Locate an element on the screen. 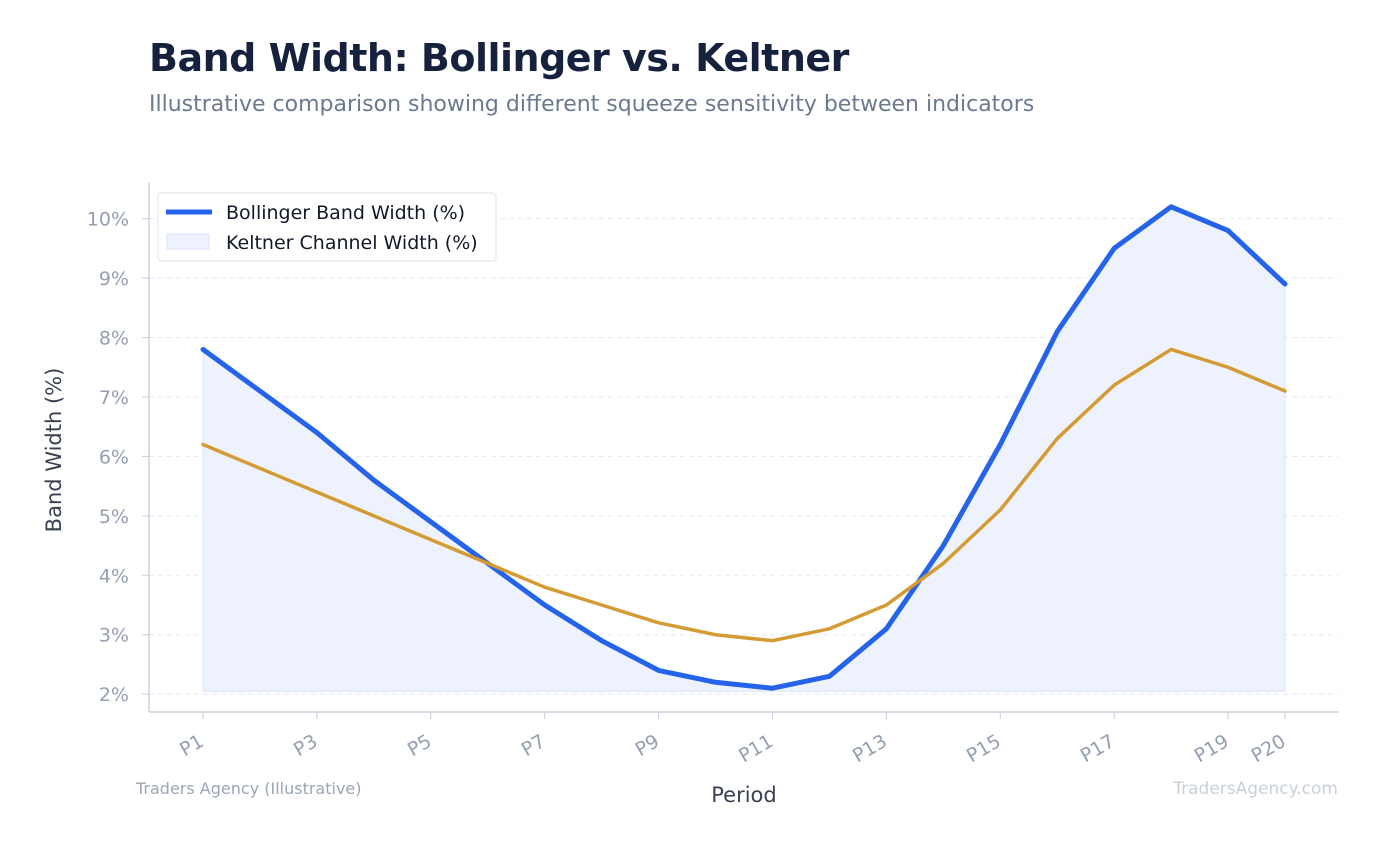  x-tick-label: P7 is located at coordinates (533, 745).